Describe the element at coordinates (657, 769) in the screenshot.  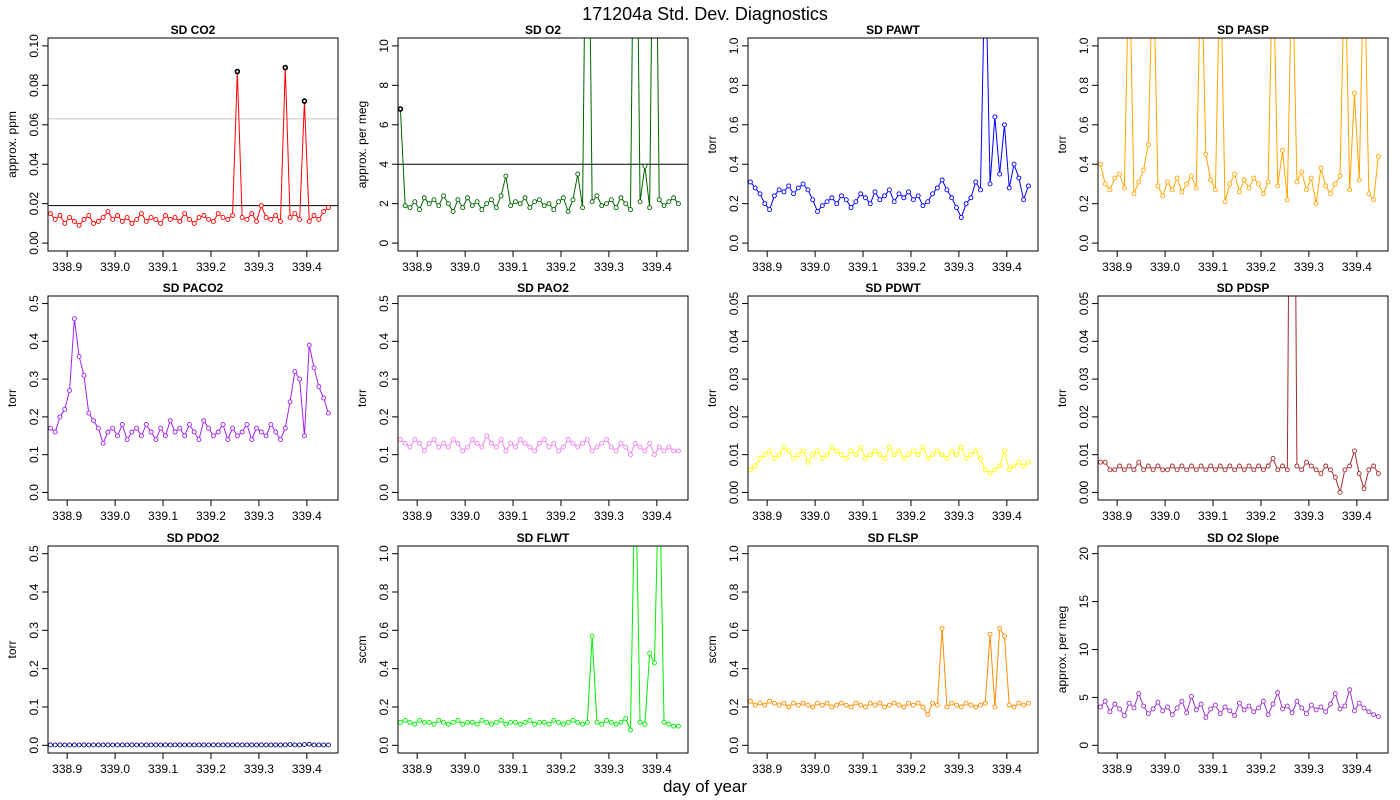
I see `x-tick-label: 339.4` at that location.